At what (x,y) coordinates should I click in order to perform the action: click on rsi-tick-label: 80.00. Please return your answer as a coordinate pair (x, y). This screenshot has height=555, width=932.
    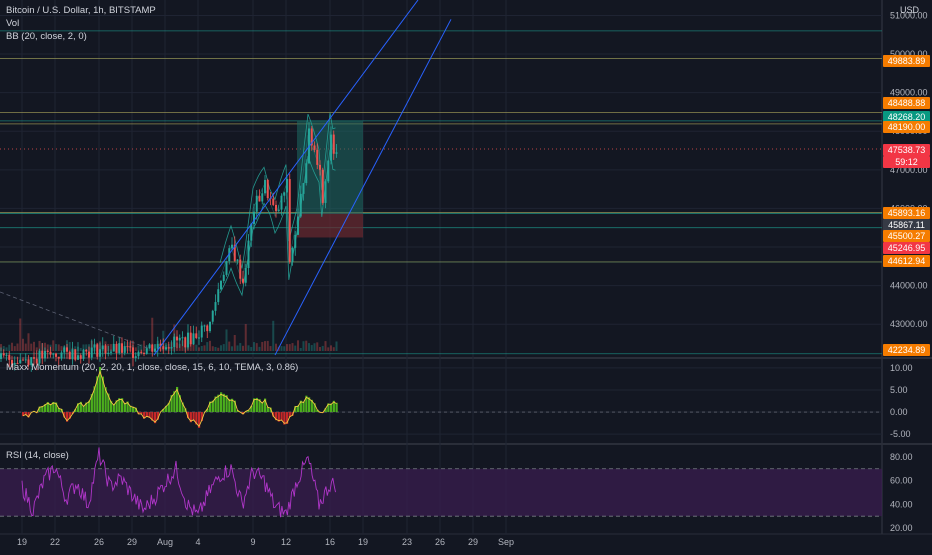
    Looking at the image, I should click on (901, 457).